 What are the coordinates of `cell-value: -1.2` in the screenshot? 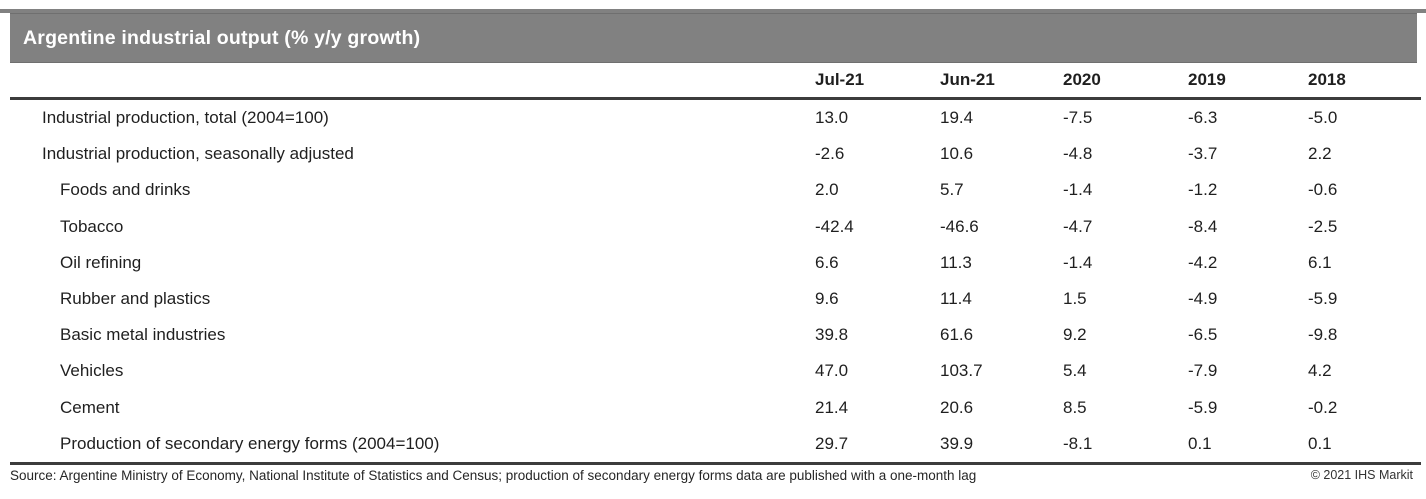 It's located at (1203, 190).